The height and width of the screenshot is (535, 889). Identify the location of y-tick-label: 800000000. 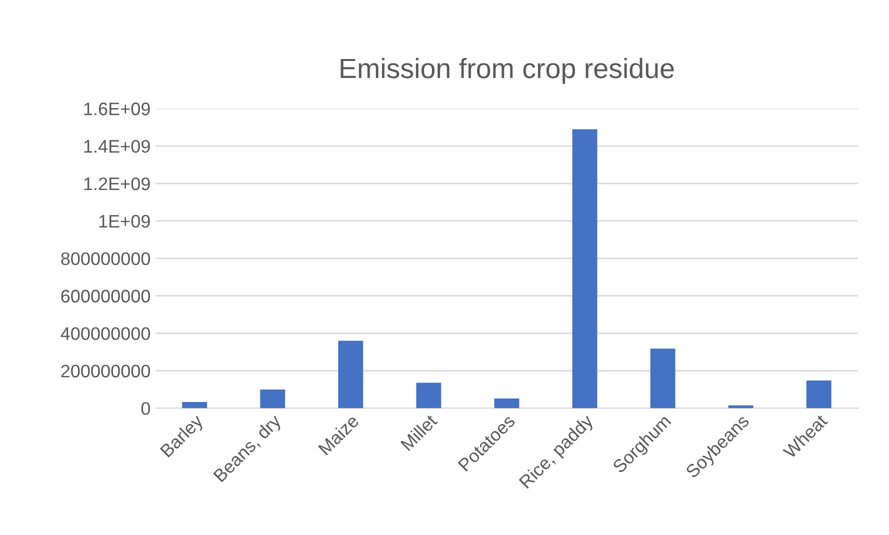
(105, 259).